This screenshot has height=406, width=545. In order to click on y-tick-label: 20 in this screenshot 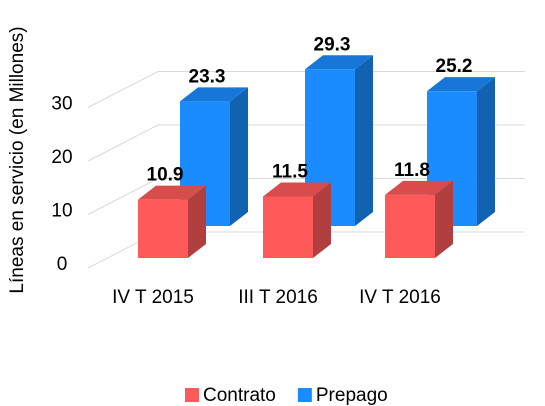, I will do `click(61, 157)`.